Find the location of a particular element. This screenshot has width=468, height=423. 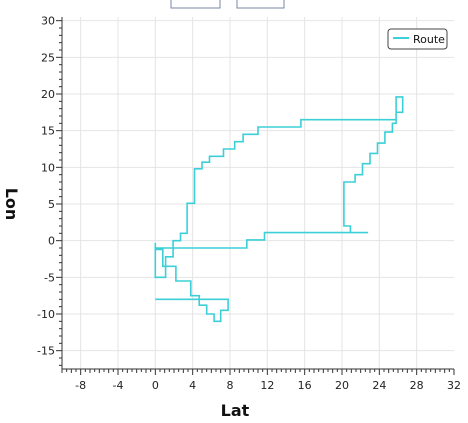

x-tick-label: -4 is located at coordinates (118, 385).